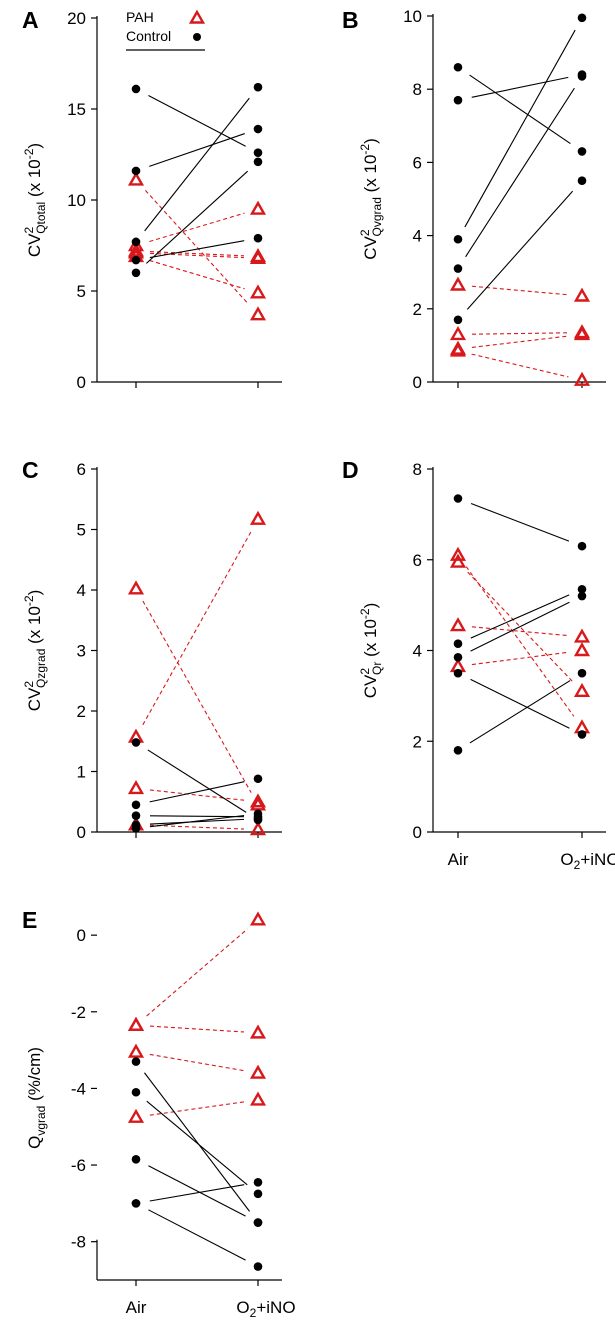 This screenshot has height=1330, width=615. I want to click on panel-letter: B, so click(350, 20).